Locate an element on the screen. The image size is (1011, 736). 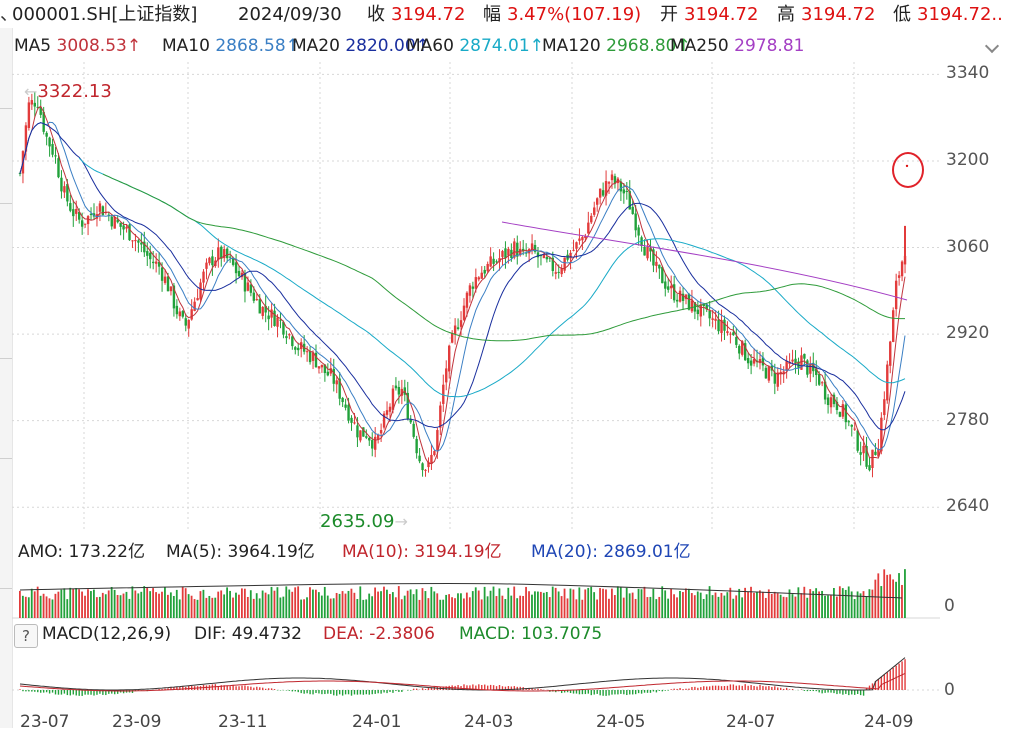
high-value: 3194.72 is located at coordinates (838, 14).